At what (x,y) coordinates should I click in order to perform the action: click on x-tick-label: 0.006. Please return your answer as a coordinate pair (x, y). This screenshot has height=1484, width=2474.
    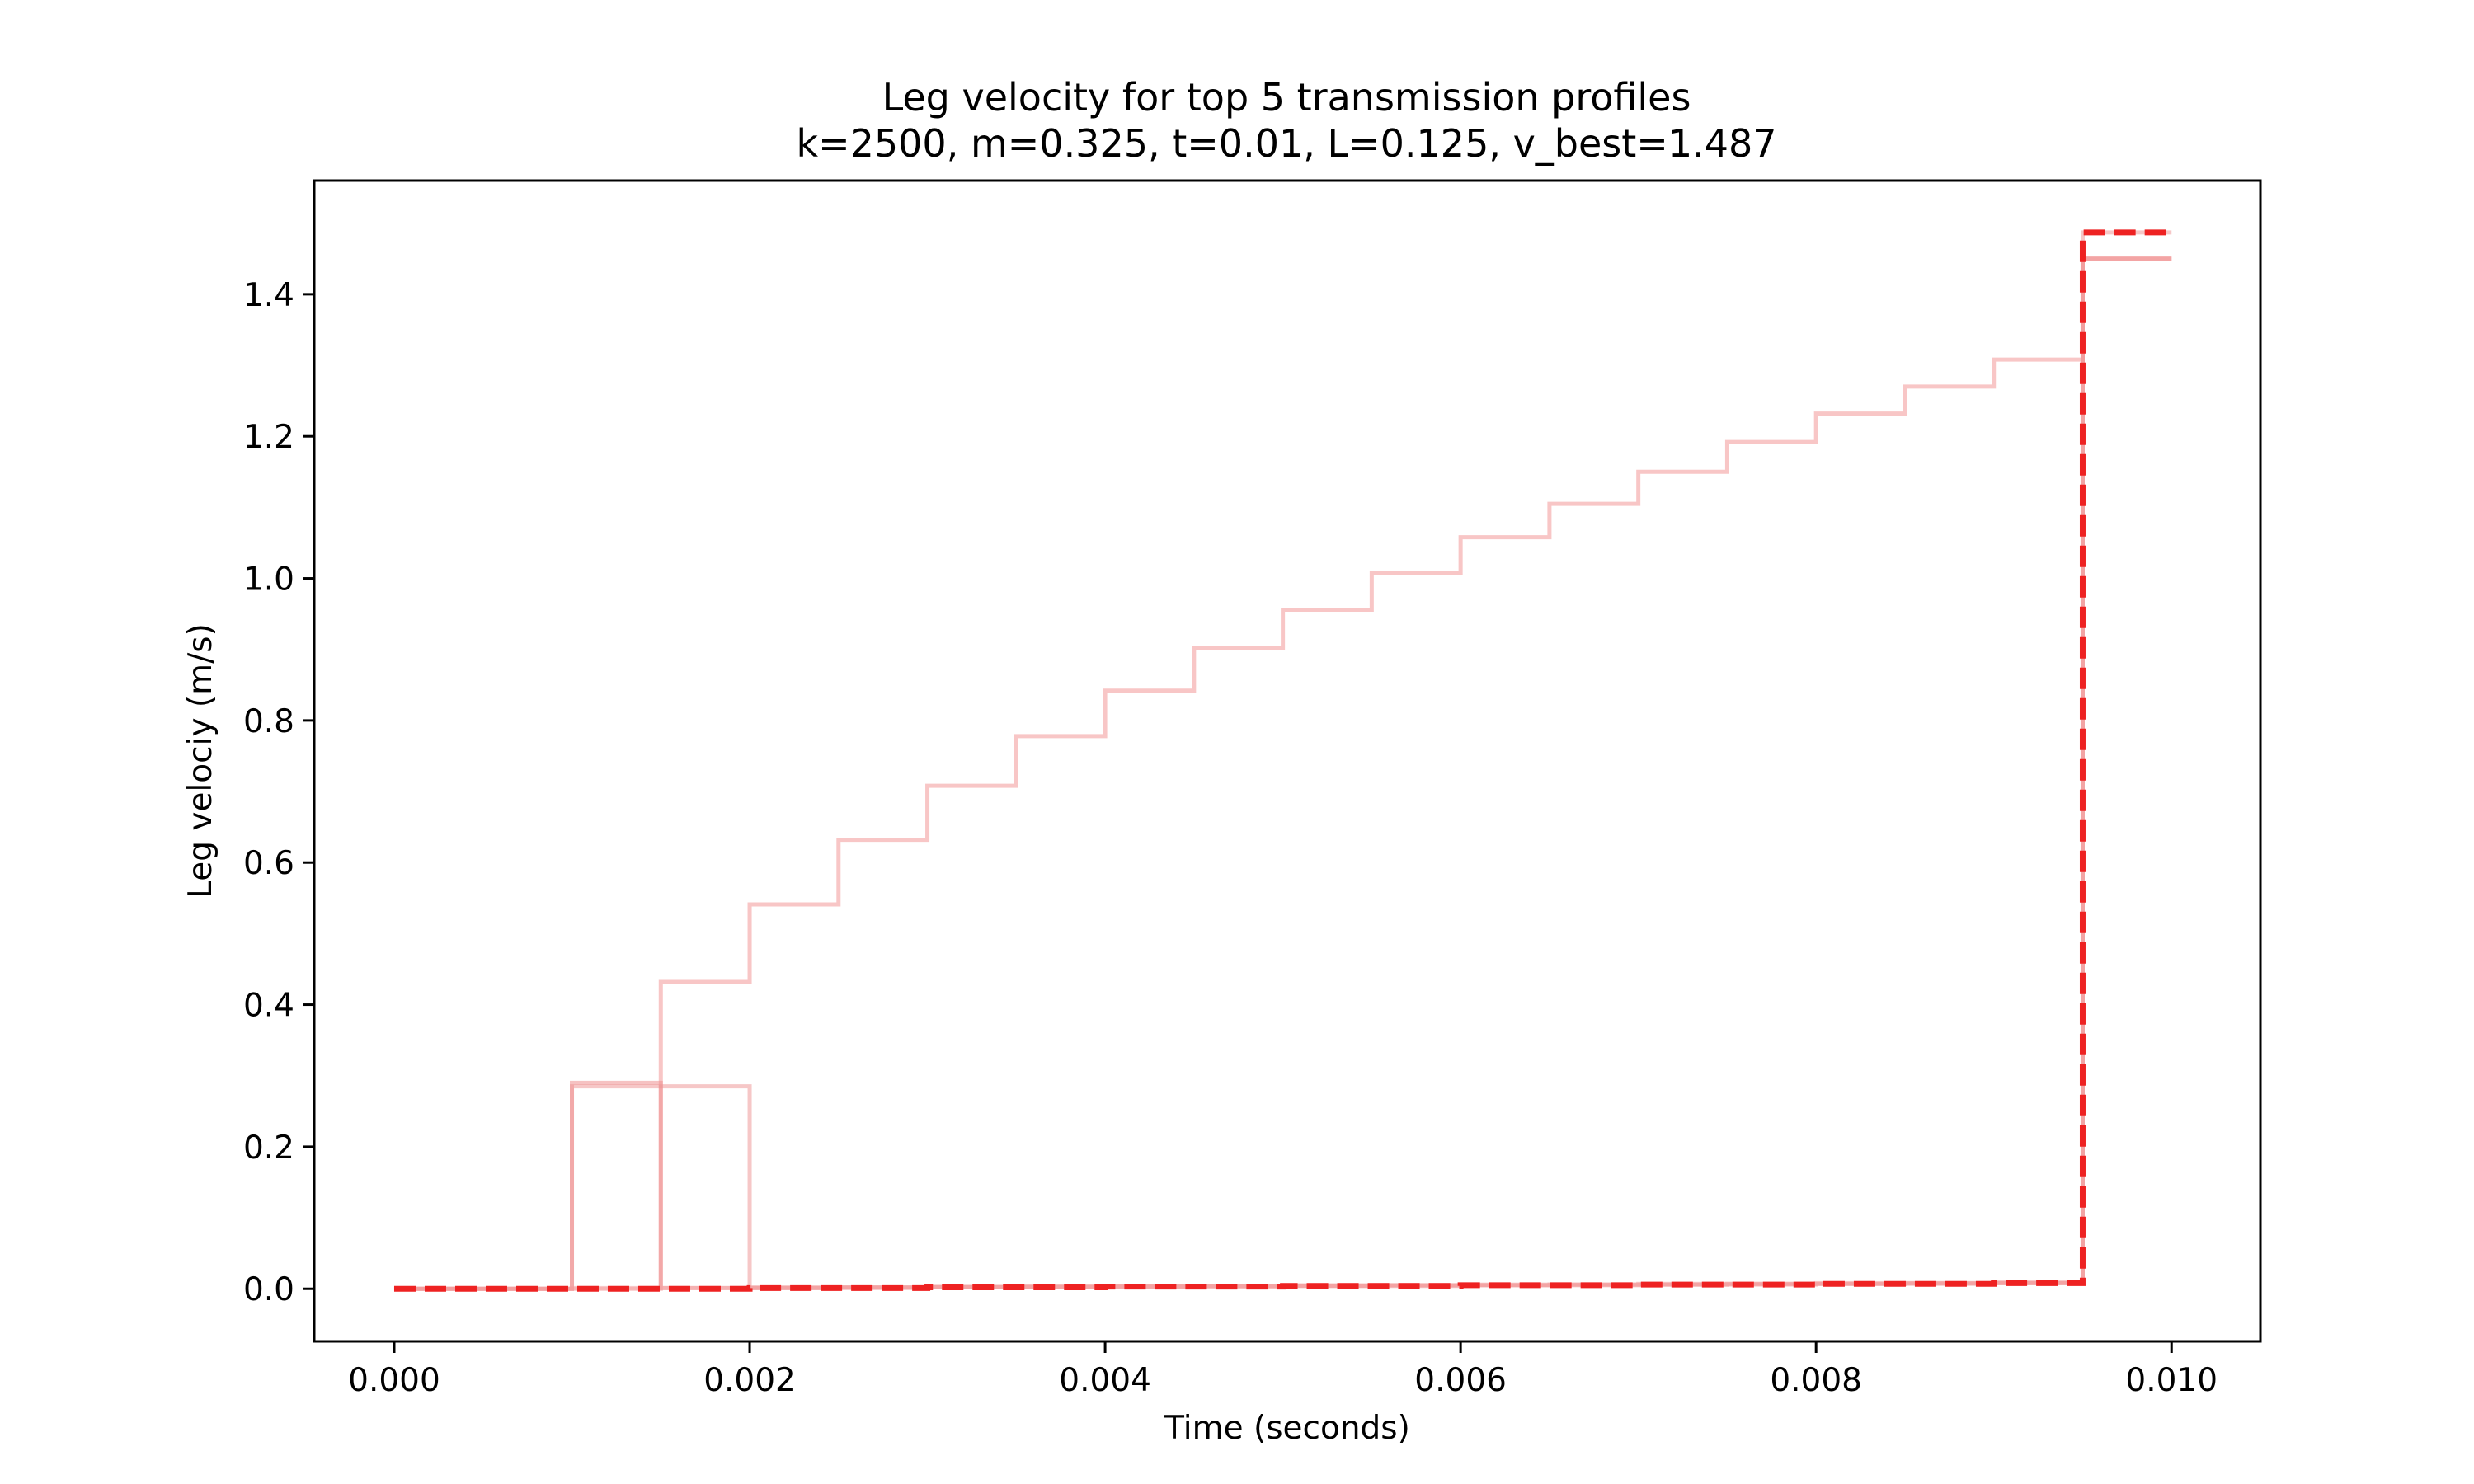
    Looking at the image, I should click on (1460, 1380).